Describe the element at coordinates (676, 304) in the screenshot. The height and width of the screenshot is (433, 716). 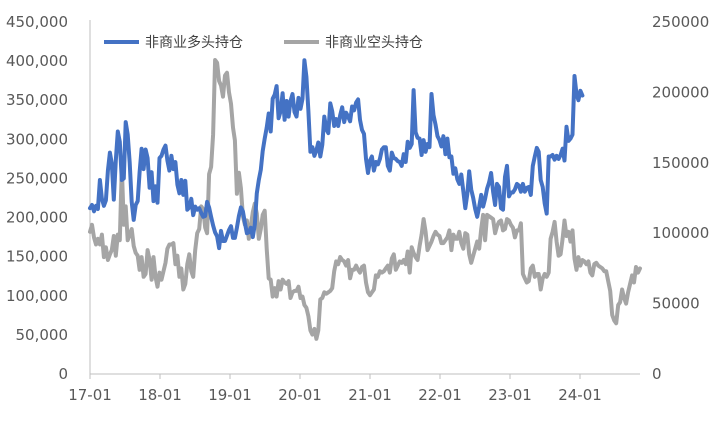
I see `right-tick-label: 50000` at that location.